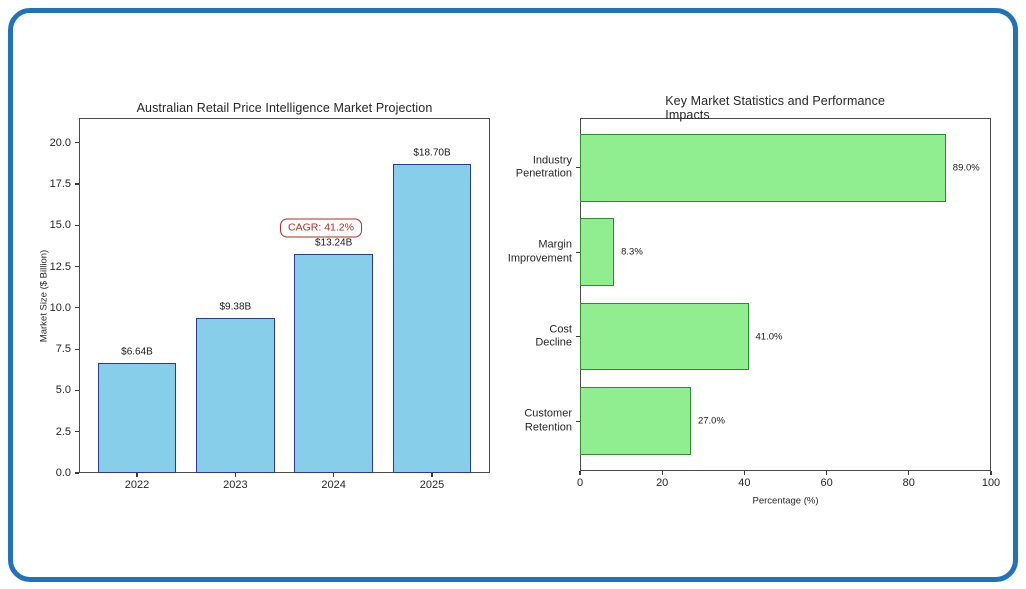  I want to click on bar-percent-label: 41.0%, so click(769, 339).